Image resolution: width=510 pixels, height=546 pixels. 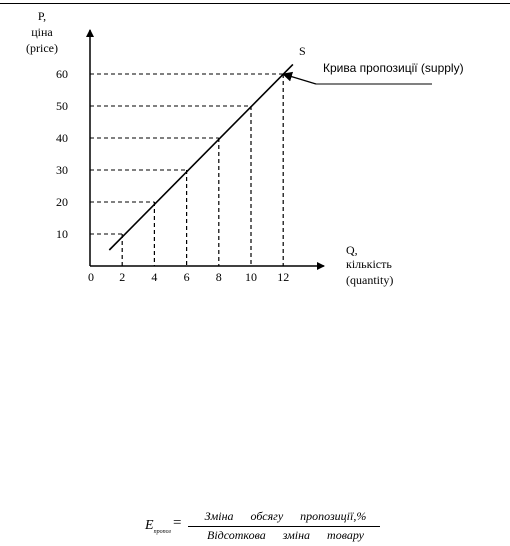 I want to click on x-tick-label-2: 2, so click(x=122, y=277).